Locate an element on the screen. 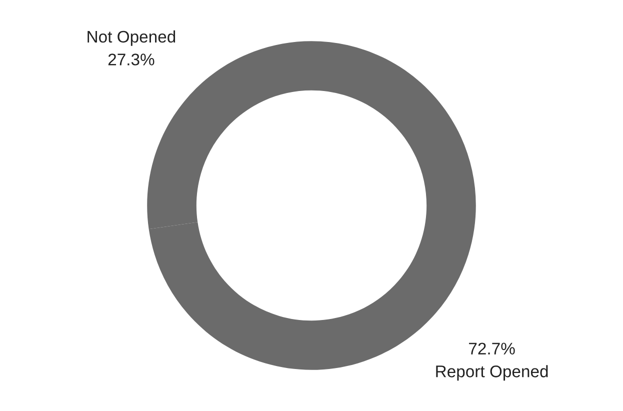 The width and height of the screenshot is (623, 411). data-label: 27.3% is located at coordinates (131, 60).